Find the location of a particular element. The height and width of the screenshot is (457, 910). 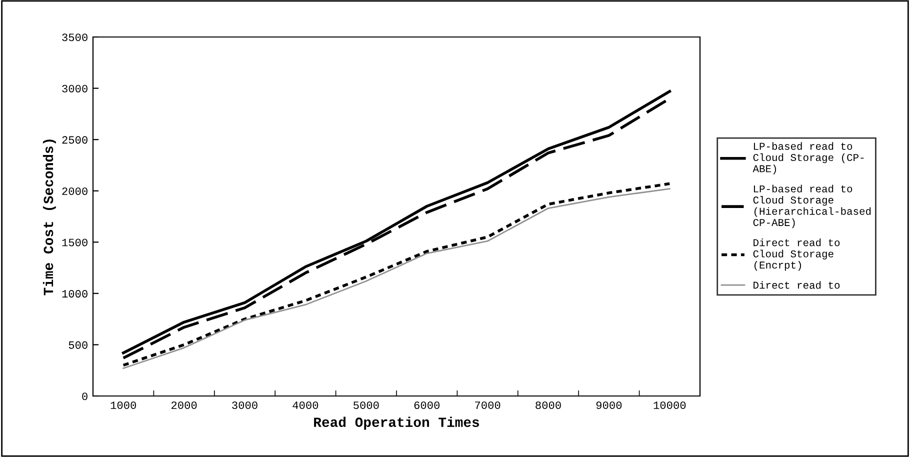

y-tick-label: 3500 is located at coordinates (75, 38).